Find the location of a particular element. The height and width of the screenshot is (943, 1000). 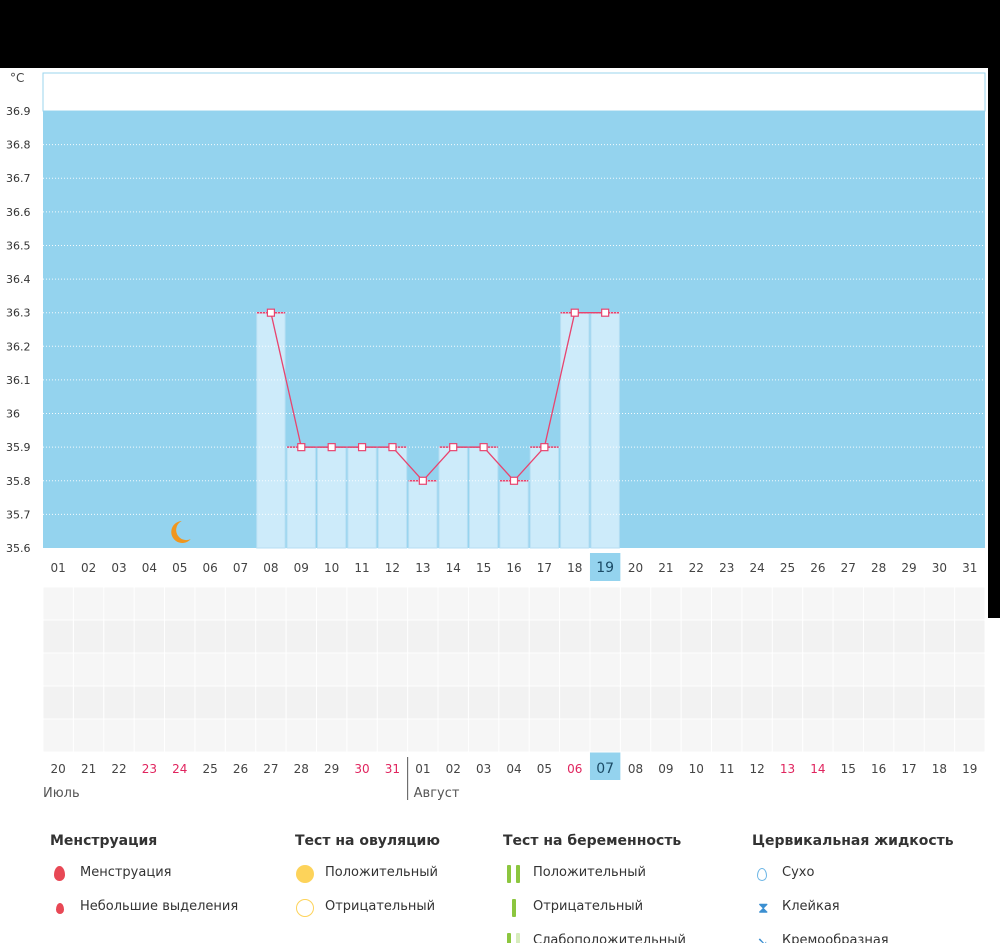

x-tick-label: 24 is located at coordinates (756, 568).